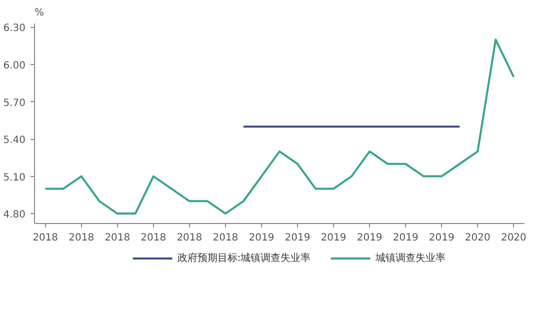 The image size is (556, 330). I want to click on y-tick-label: 4.80, so click(14, 215).